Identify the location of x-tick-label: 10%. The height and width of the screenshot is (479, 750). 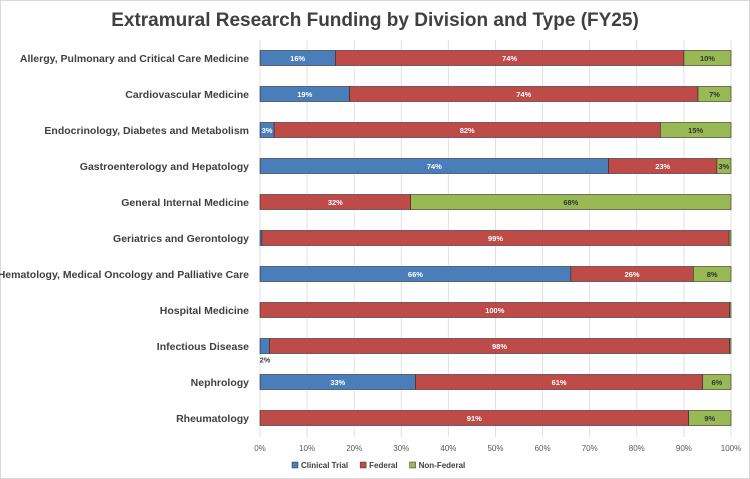
(307, 448).